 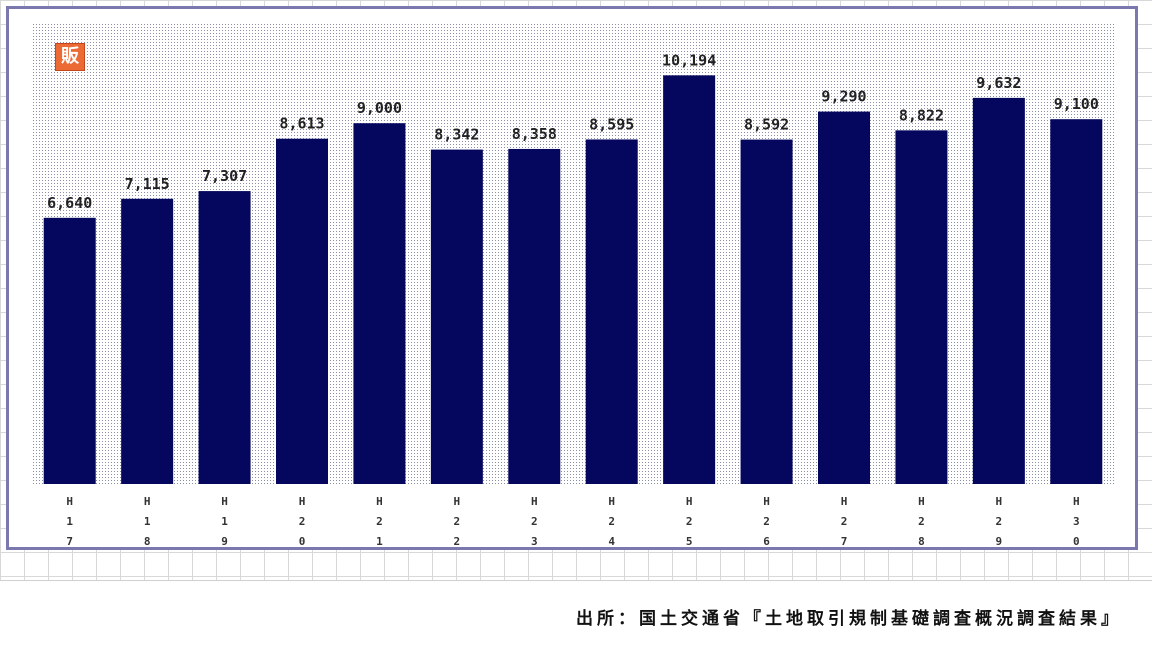 What do you see at coordinates (224, 176) in the screenshot?
I see `value-label-H19: 7,307` at bounding box center [224, 176].